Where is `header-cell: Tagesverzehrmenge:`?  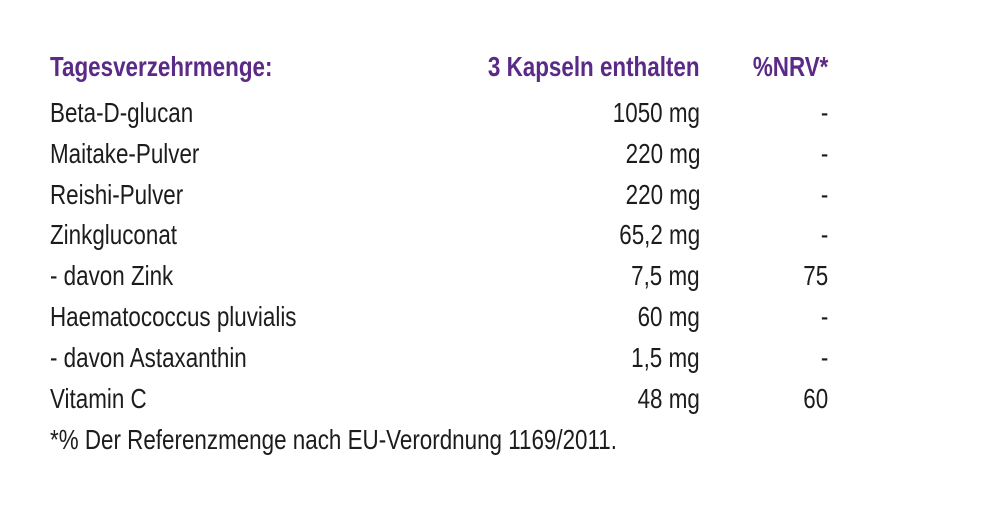 header-cell: Tagesverzehrmenge: is located at coordinates (161, 66).